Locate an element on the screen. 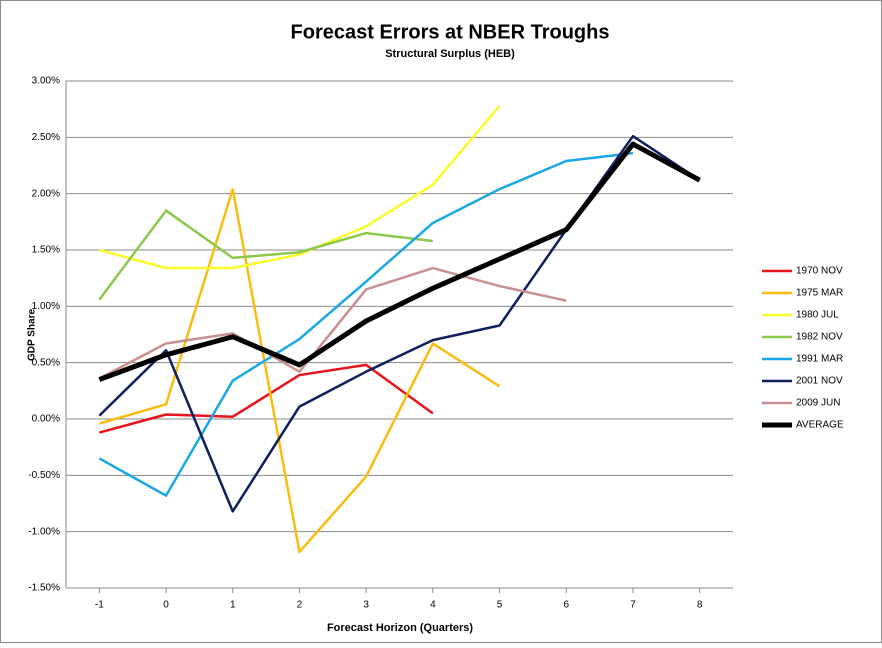 The image size is (882, 648). y-tick-label: 2.50% is located at coordinates (46, 137).